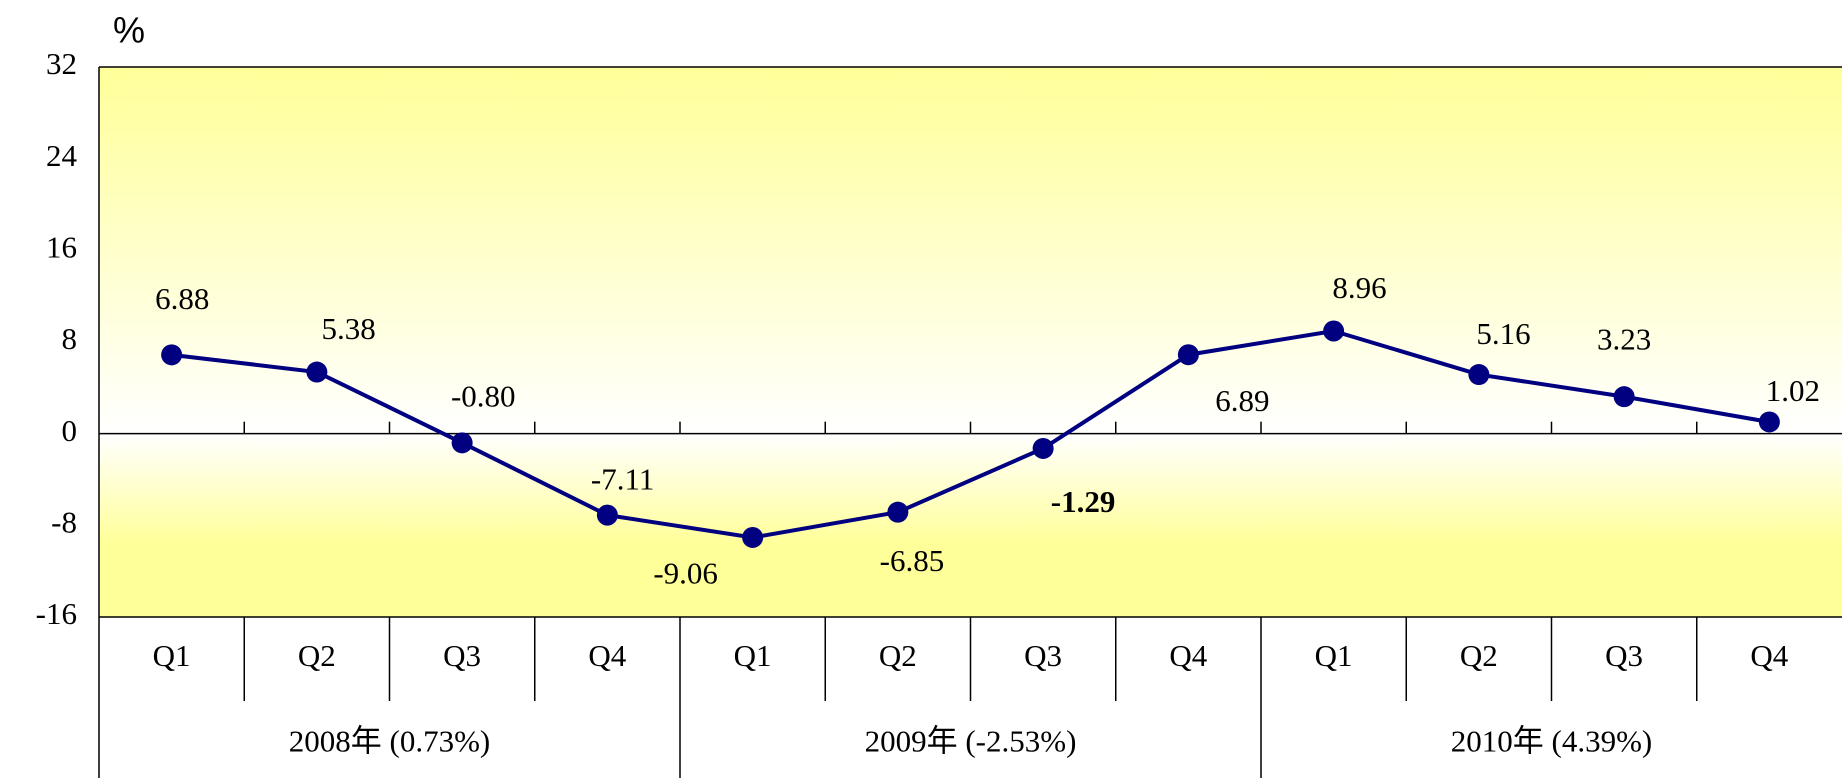 This screenshot has height=778, width=1842. I want to click on data-label: -1.29, so click(1083, 501).